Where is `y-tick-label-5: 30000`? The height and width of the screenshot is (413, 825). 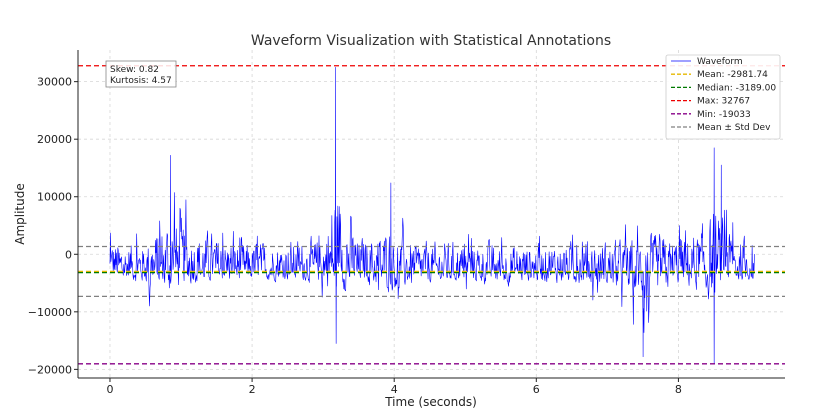
y-tick-label-5: 30000 is located at coordinates (54, 82).